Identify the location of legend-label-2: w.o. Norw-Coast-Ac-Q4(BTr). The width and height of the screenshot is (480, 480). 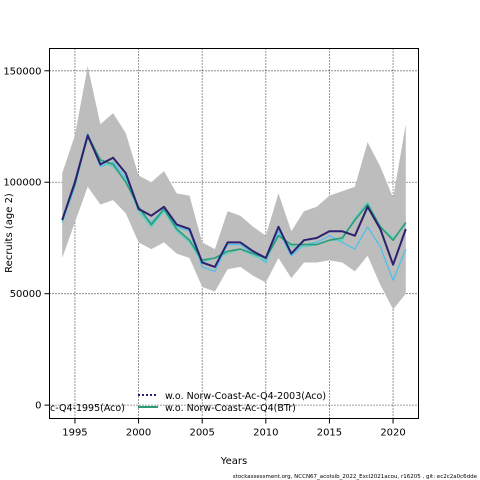
(230, 408).